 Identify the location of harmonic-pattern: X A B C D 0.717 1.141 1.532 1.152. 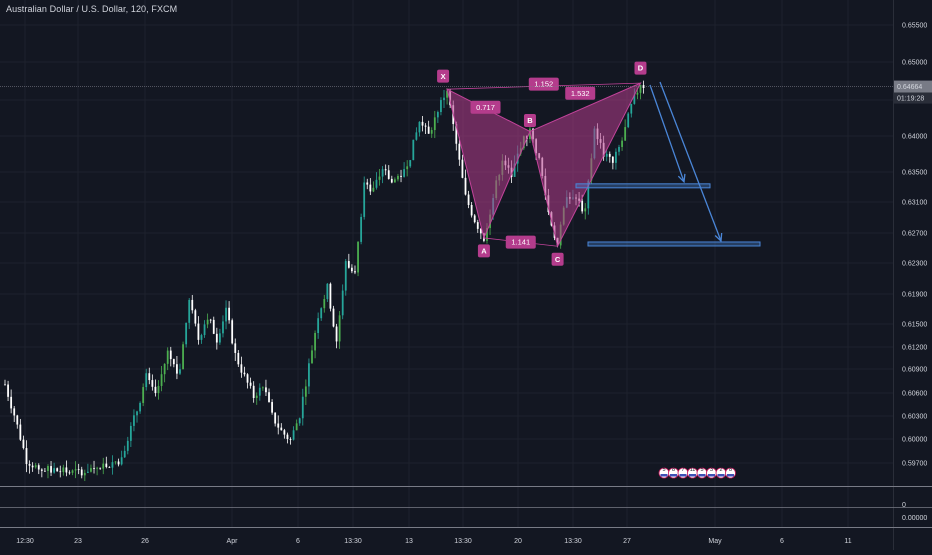
(542, 163).